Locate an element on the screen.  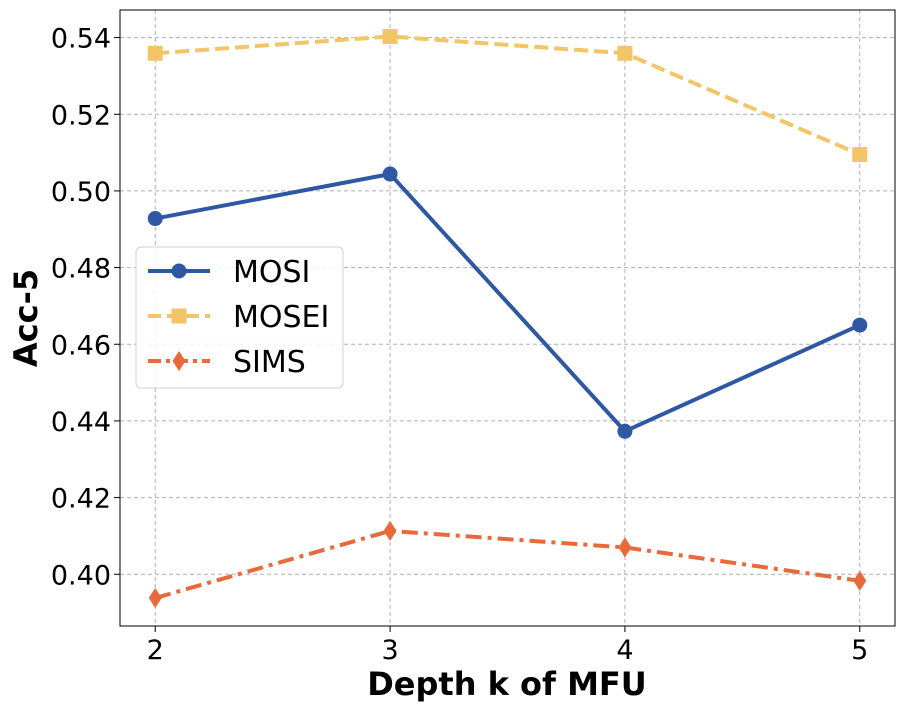
legend-mosei-label: MOSEI is located at coordinates (281, 317).